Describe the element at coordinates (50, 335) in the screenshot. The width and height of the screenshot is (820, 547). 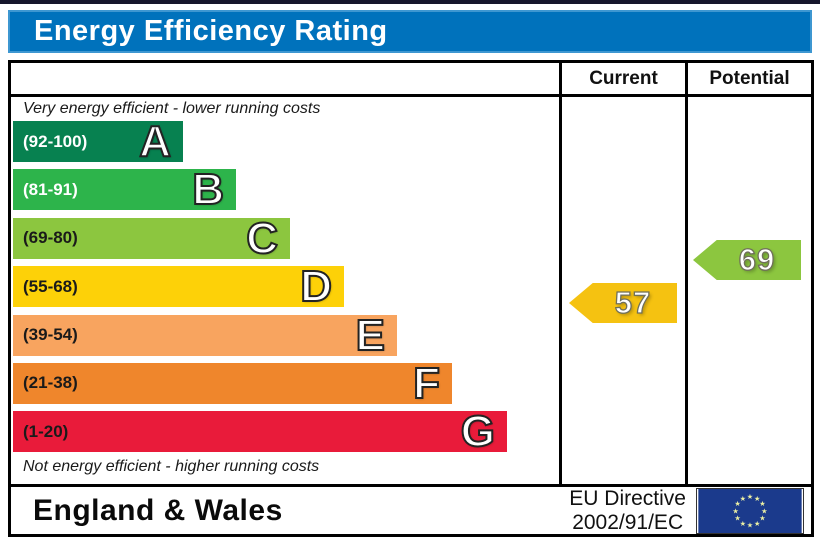
I see `band-range-label: (39-54)` at that location.